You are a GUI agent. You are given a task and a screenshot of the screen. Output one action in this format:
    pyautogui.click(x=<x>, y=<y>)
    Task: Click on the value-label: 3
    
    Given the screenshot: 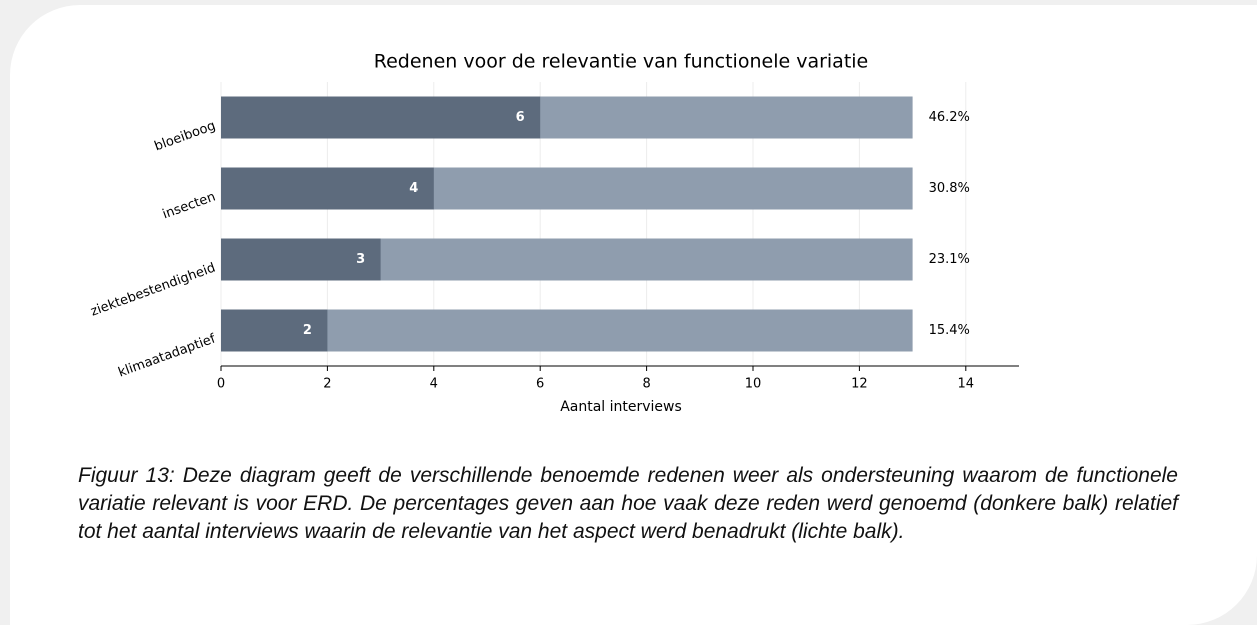 What is the action you would take?
    pyautogui.click(x=360, y=259)
    